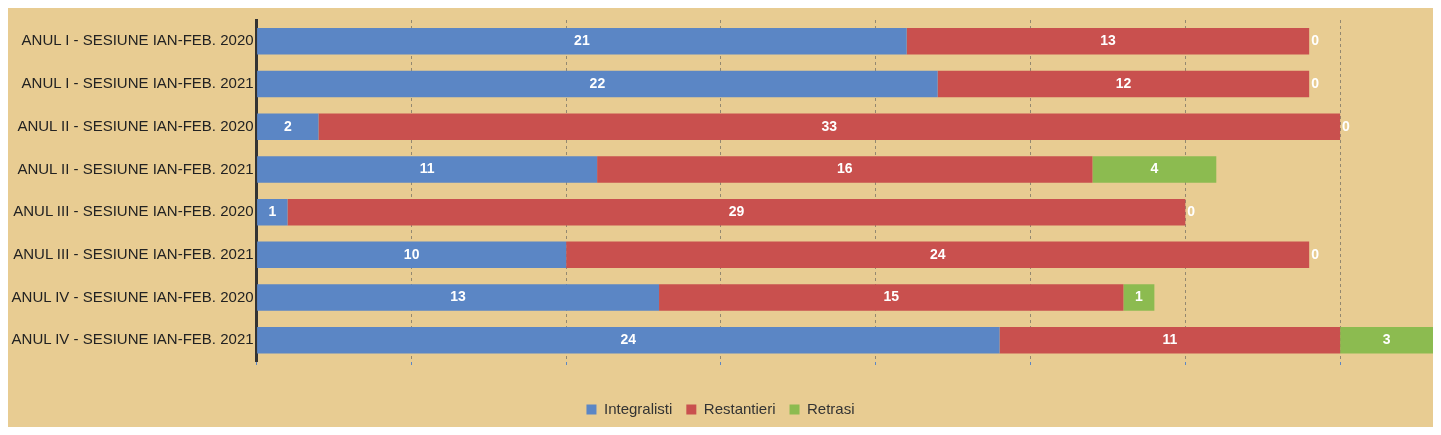  I want to click on data-label: 16, so click(845, 168).